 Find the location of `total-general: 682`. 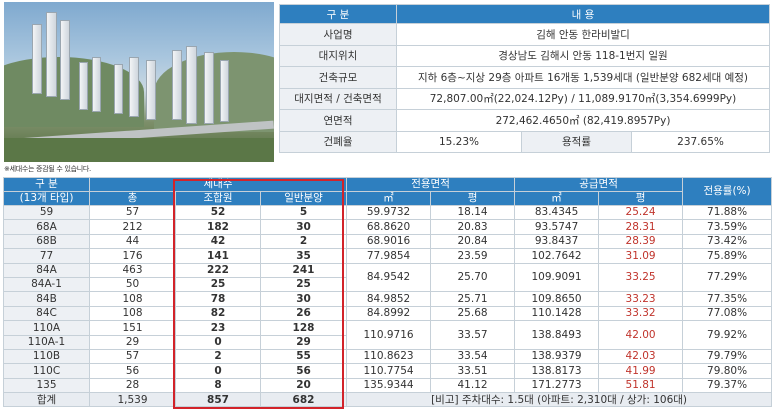

total-general: 682 is located at coordinates (303, 400).